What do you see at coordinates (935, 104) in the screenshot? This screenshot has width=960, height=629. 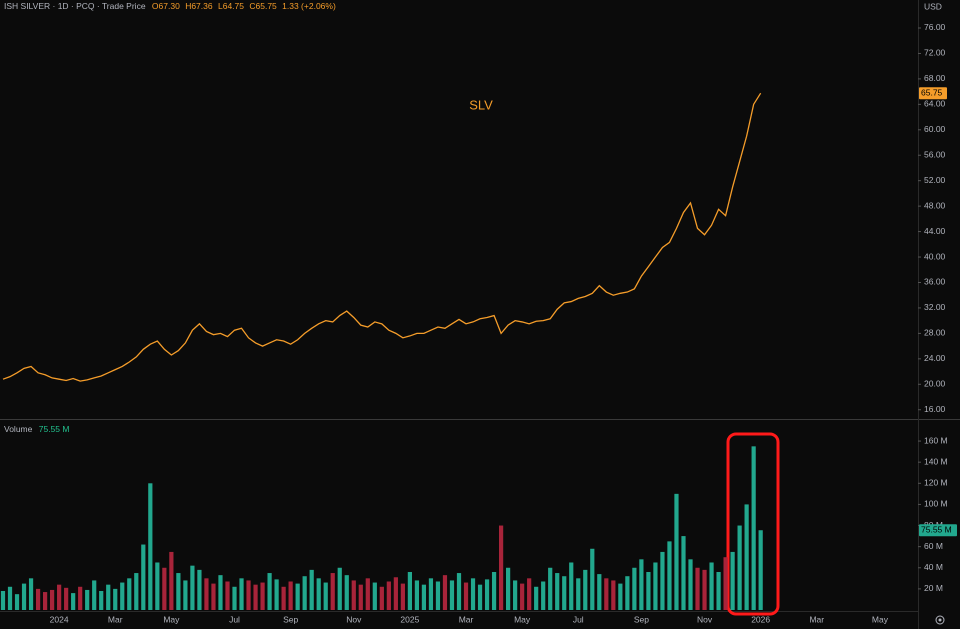 I see `y-tick-label: 64.00` at bounding box center [935, 104].